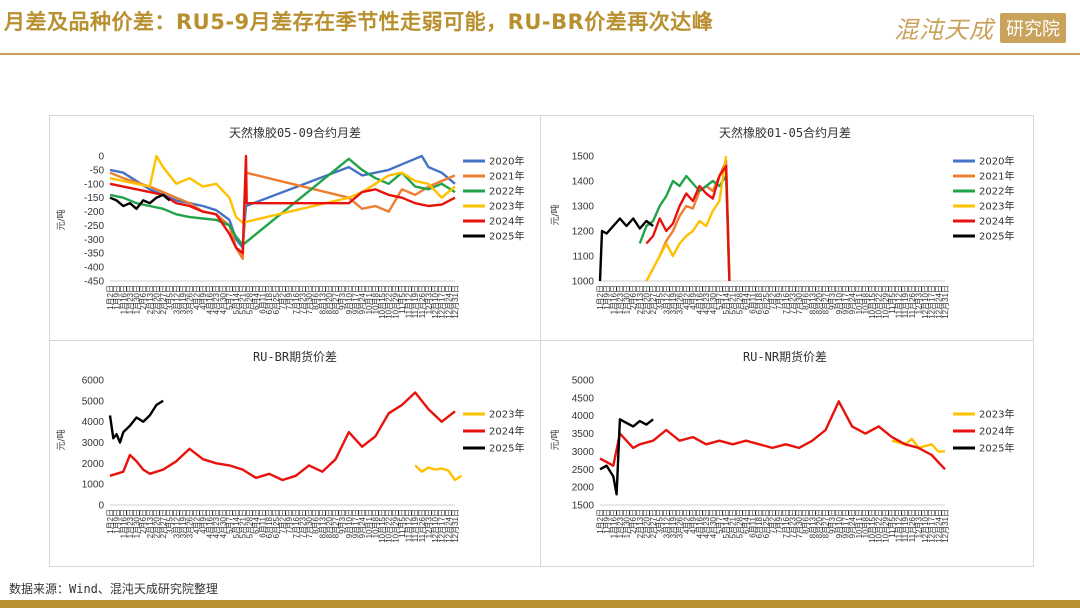  What do you see at coordinates (918, 523) in the screenshot?
I see `x-tick-label: 12月3日` at bounding box center [918, 523].